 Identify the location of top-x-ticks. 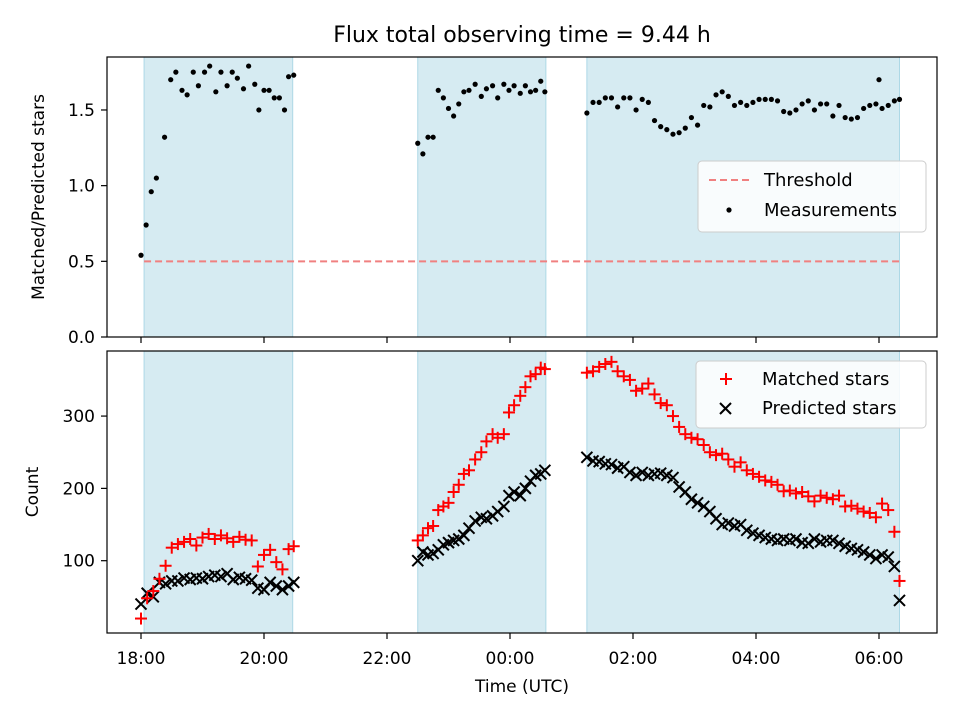
(510, 340).